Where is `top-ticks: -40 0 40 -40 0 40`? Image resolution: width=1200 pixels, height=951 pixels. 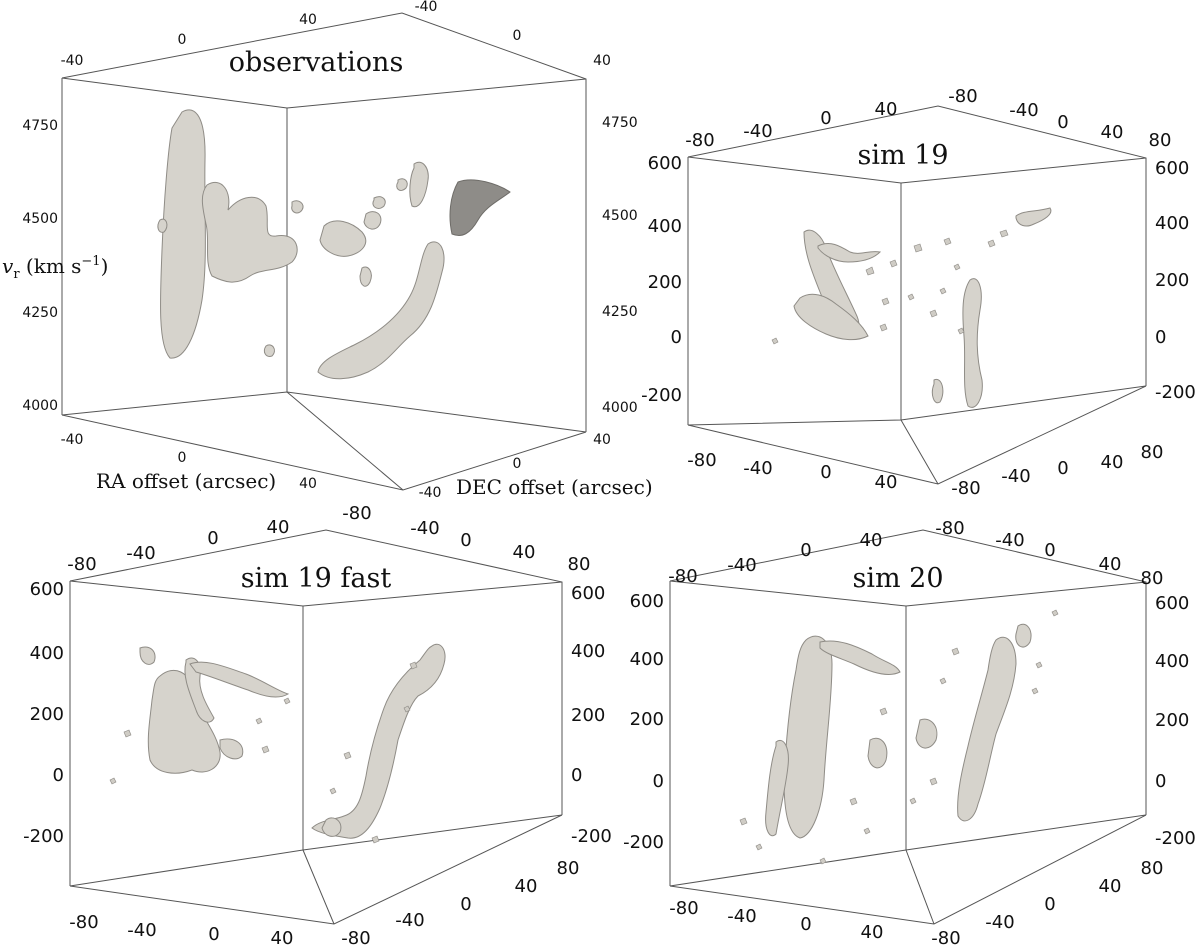
top-ticks: -40 0 40 -40 0 40 is located at coordinates (336, 34).